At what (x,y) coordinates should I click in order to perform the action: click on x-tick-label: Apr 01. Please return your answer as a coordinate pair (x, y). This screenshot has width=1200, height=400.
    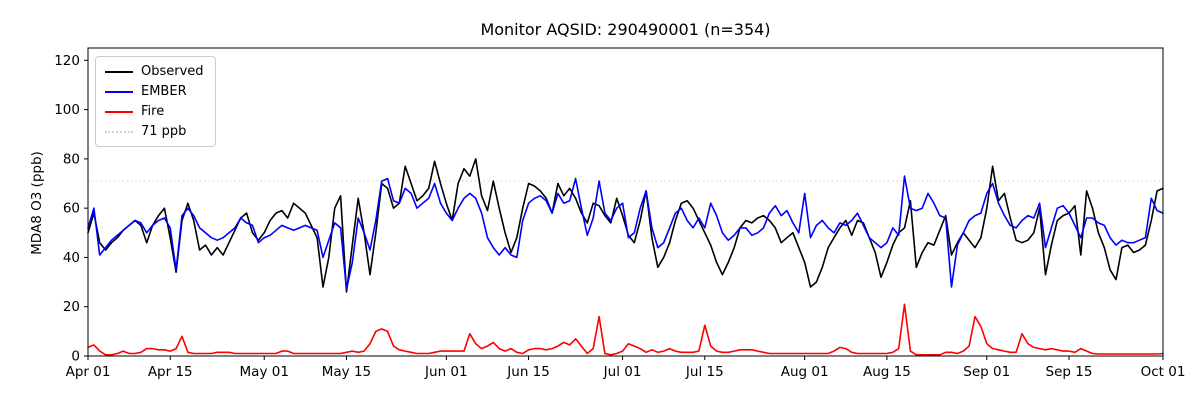
    Looking at the image, I should click on (88, 372).